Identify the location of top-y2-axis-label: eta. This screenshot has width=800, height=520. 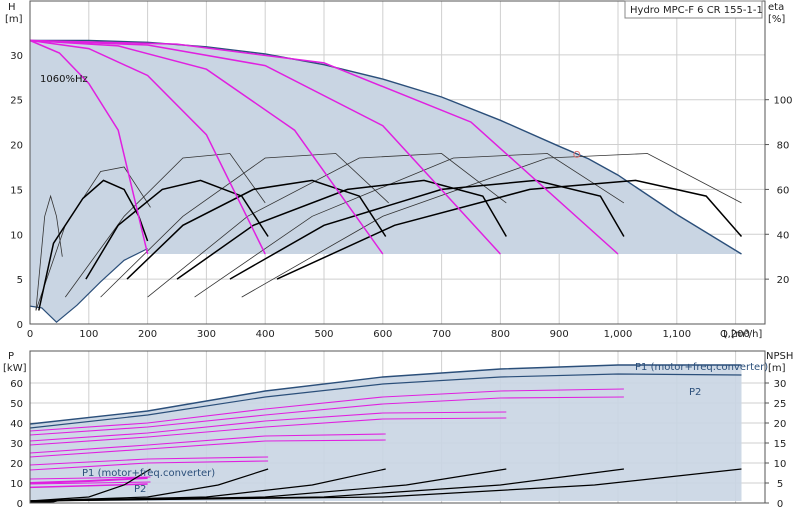
(776, 7).